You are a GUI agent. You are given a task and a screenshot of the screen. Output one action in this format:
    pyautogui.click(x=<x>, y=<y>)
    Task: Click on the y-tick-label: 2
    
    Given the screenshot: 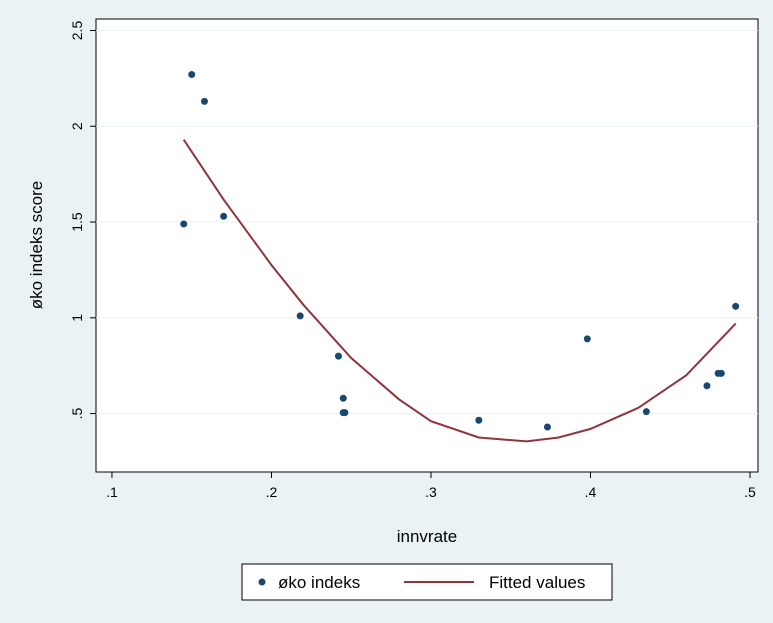 What is the action you would take?
    pyautogui.click(x=77, y=126)
    